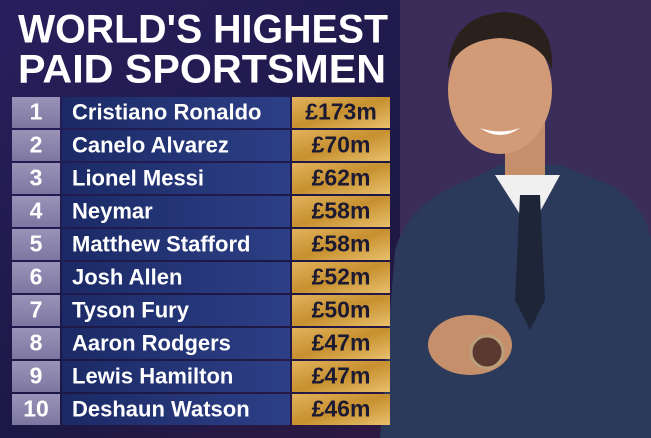 This screenshot has width=651, height=438. I want to click on table-row: 9 Lewis Hamilton £47m, so click(201, 376).